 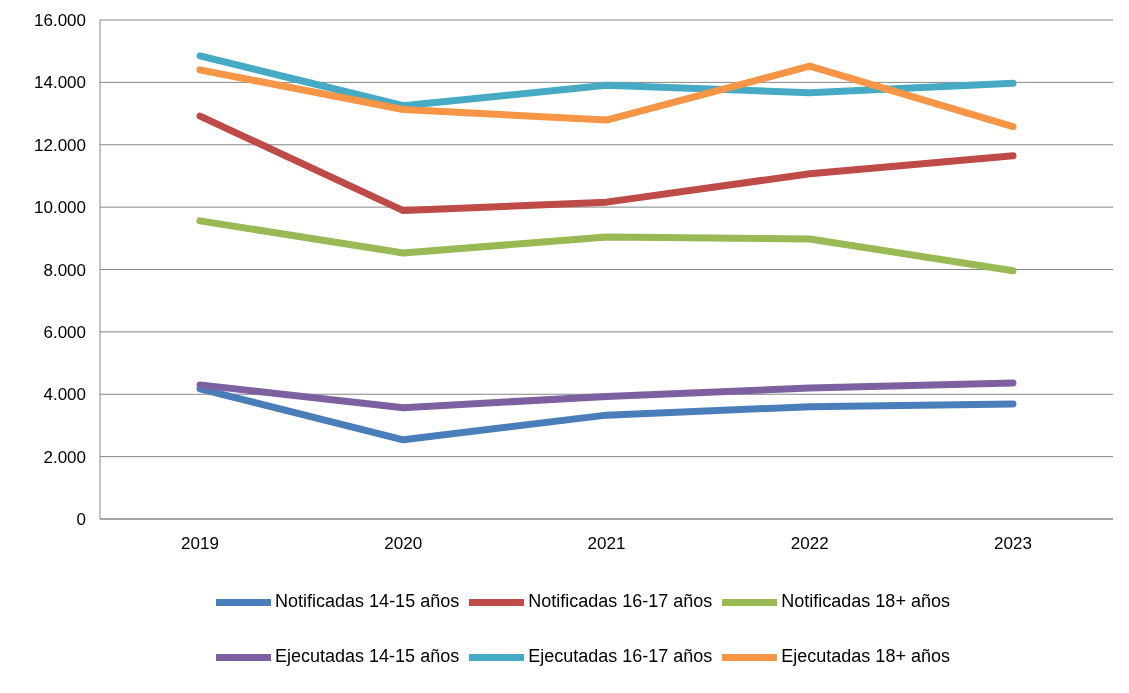 I want to click on legend-label: Notificadas 16-17 años, so click(x=620, y=601).